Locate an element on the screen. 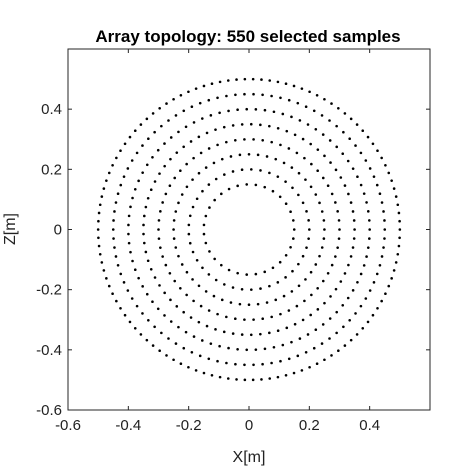 This screenshot has width=474, height=474. x-tick-label: -0.4 is located at coordinates (128, 425).